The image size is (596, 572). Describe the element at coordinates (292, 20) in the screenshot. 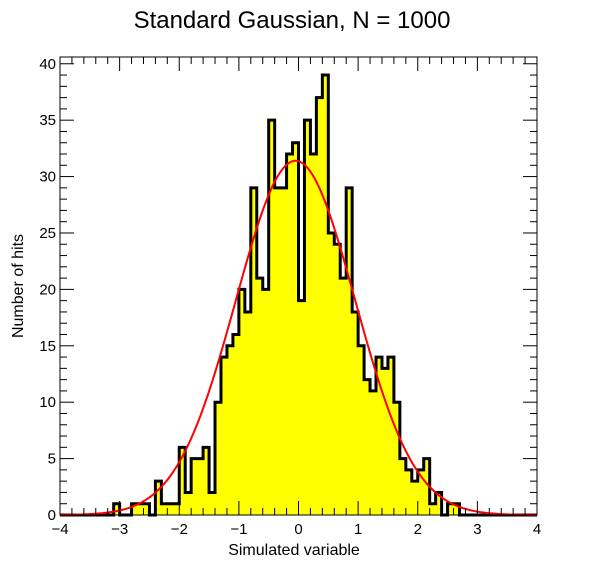

I see `chart-title: Standard Gaussian, N = 1000` at that location.